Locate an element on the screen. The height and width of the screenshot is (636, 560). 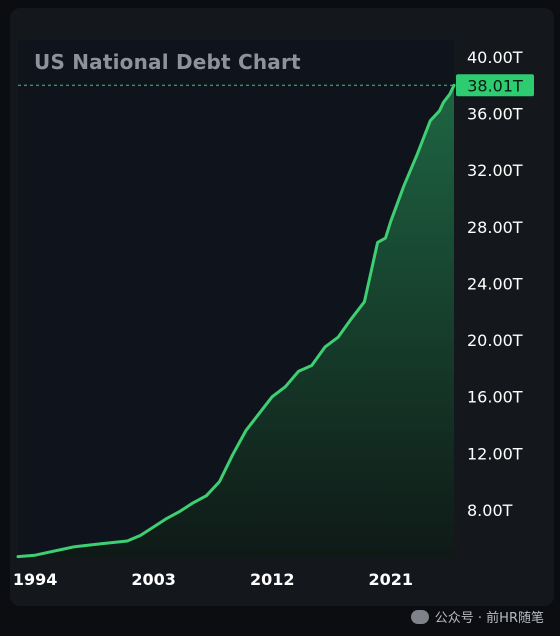
y-tick-label: 28.00T is located at coordinates (495, 227).